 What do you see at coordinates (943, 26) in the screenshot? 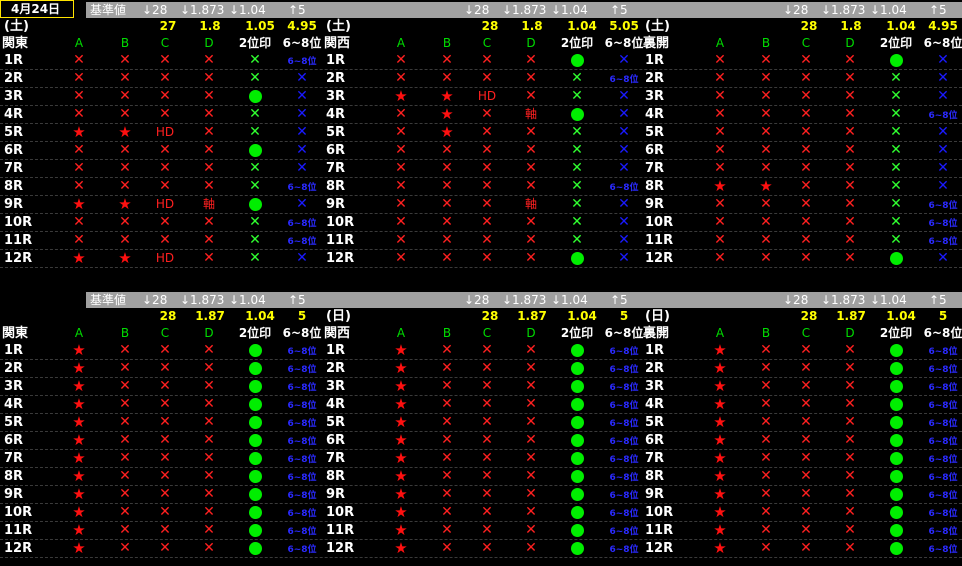
I see `threshold-value: 4.95` at bounding box center [943, 26].